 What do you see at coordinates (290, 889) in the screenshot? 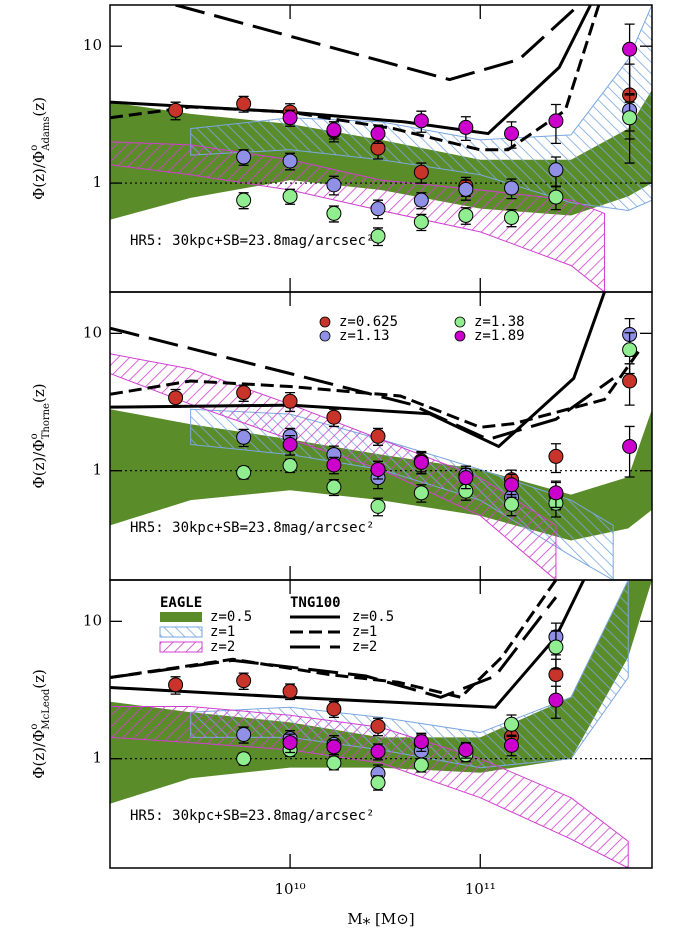
I see `x-tick-label: 10¹⁰` at bounding box center [290, 889].